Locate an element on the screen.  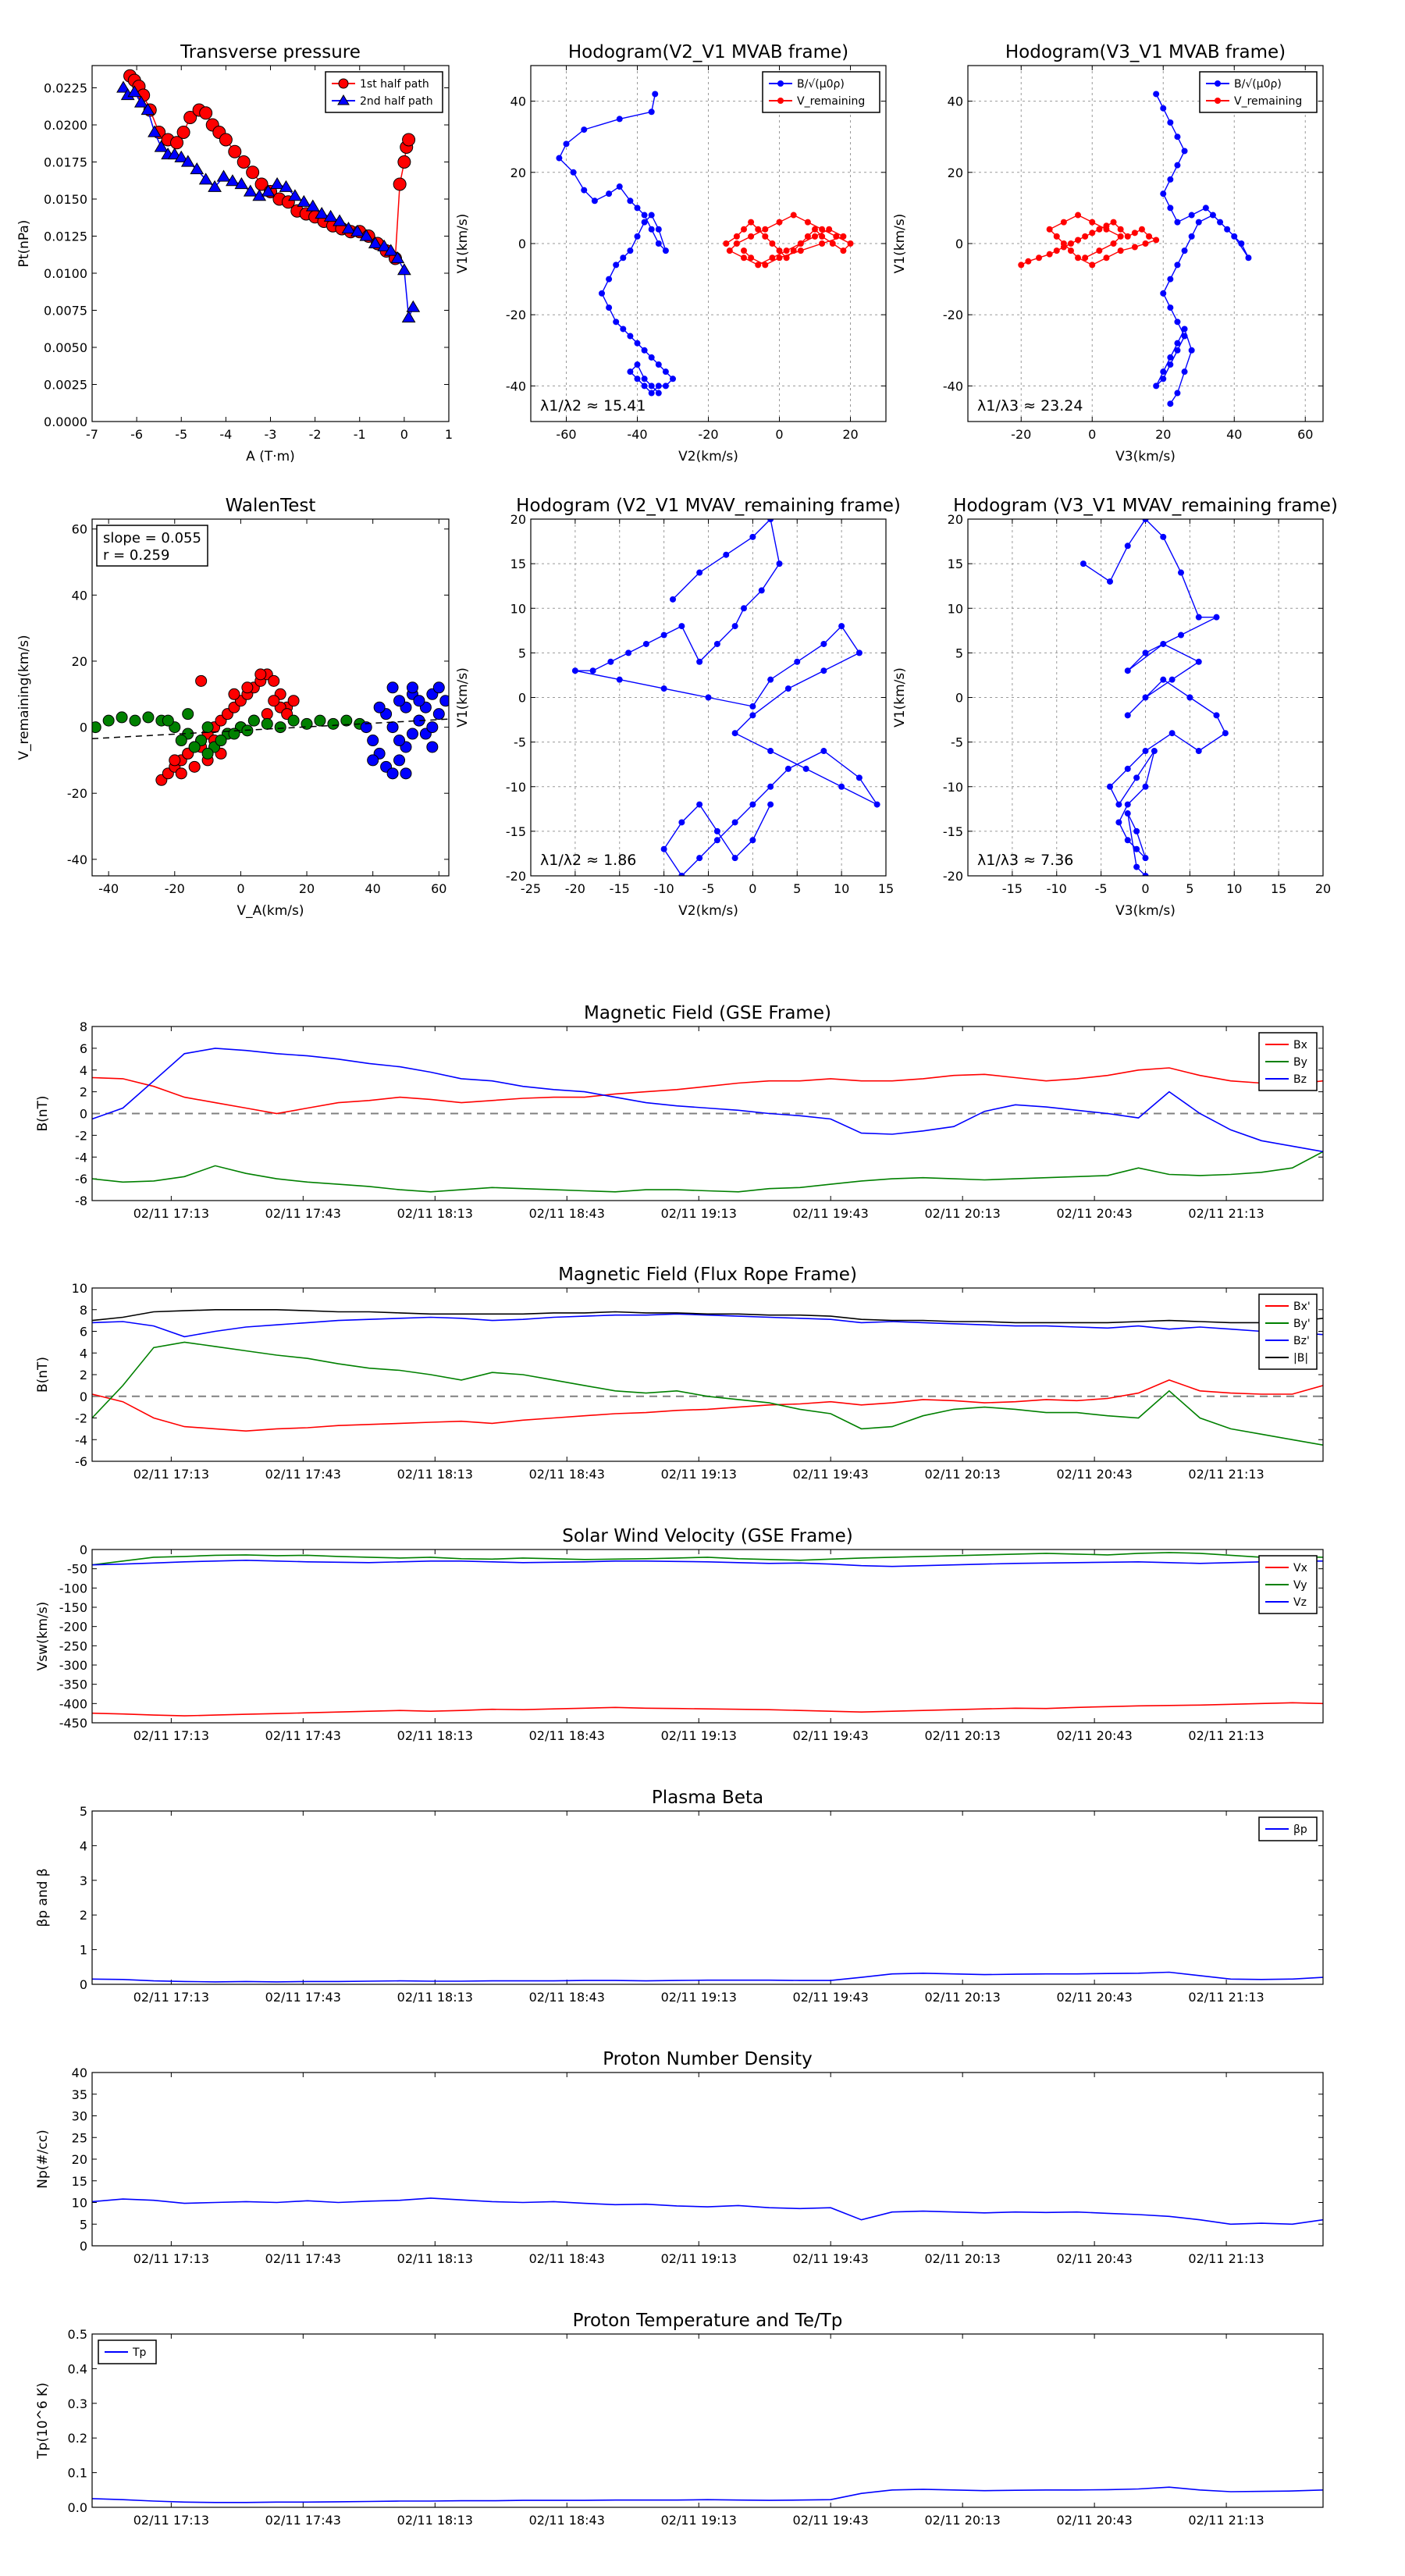
x-tick-label: 0 is located at coordinates (404, 434).